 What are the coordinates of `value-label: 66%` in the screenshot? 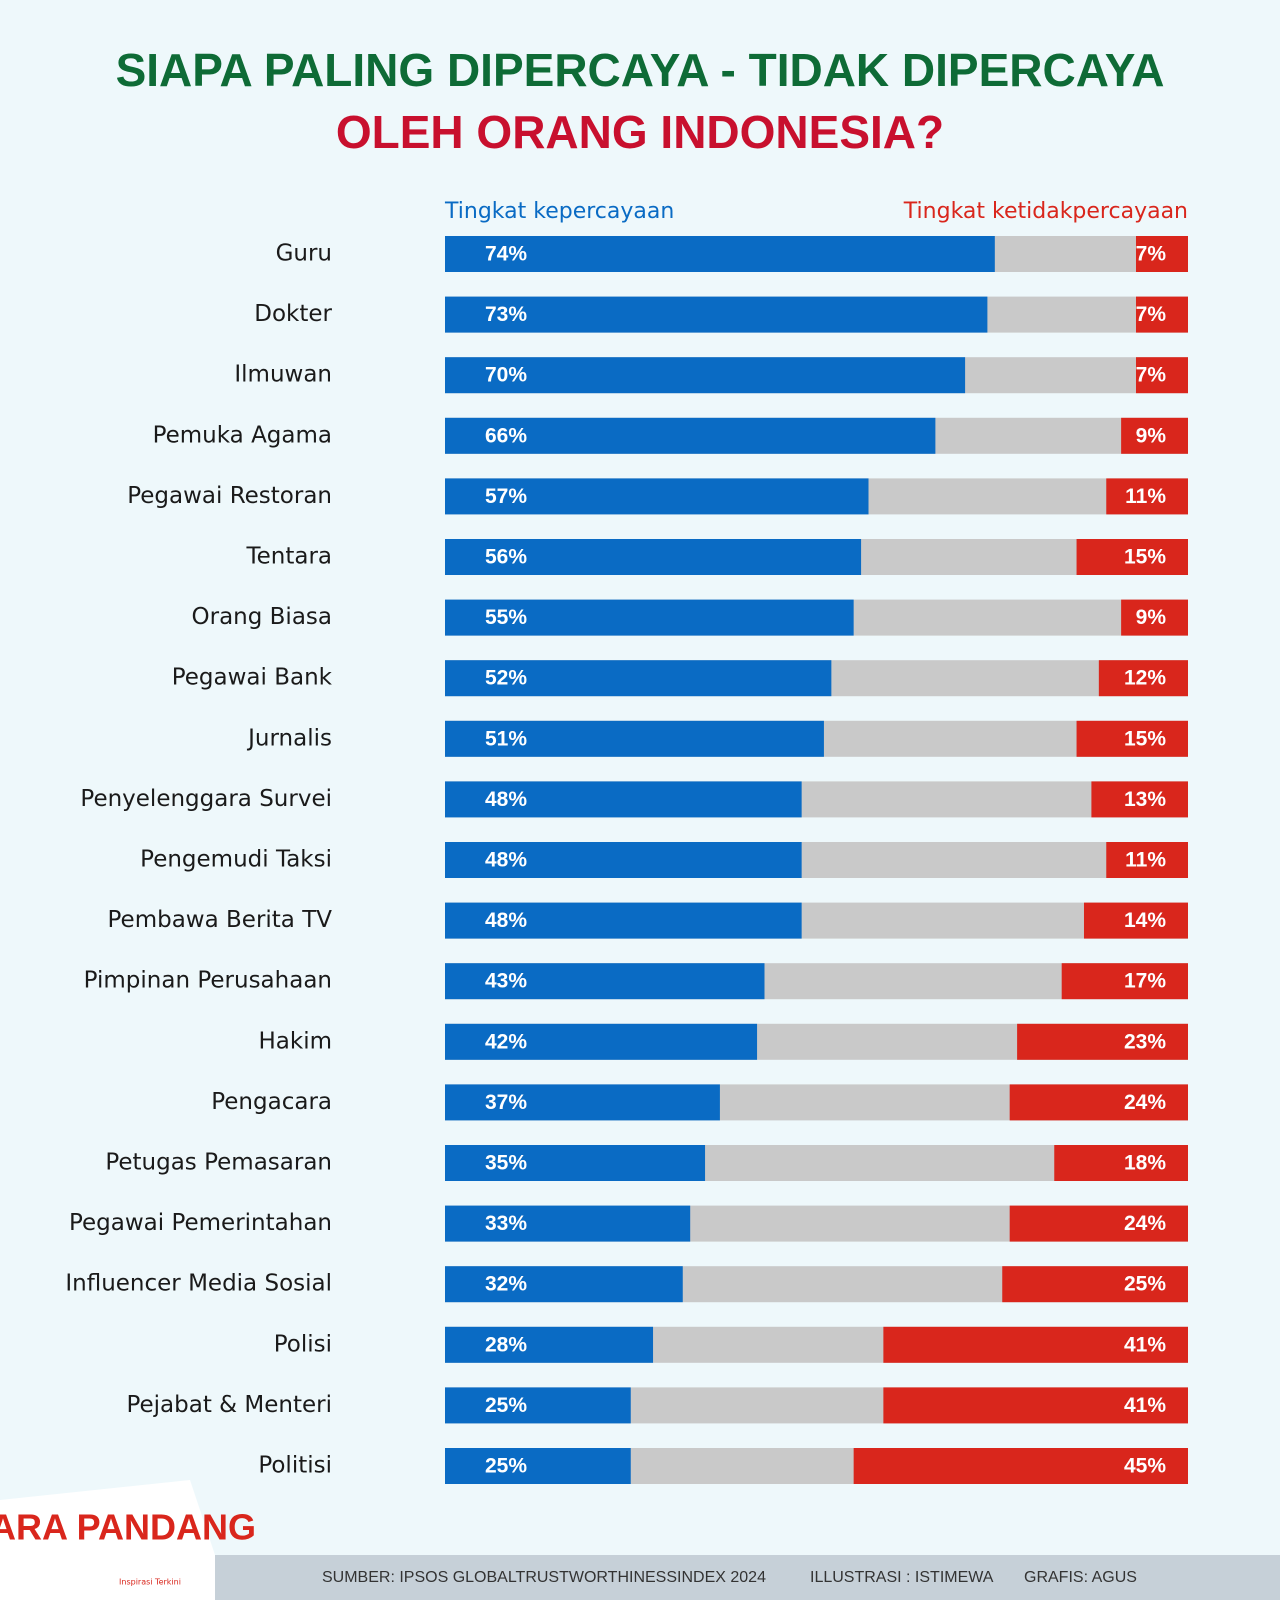 It's located at (506, 435).